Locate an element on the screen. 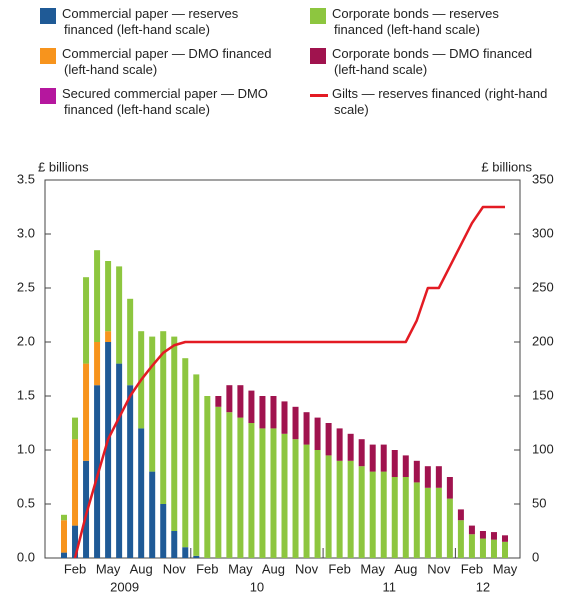 Image resolution: width=566 pixels, height=595 pixels. x-tick-label: Feb is located at coordinates (207, 568).